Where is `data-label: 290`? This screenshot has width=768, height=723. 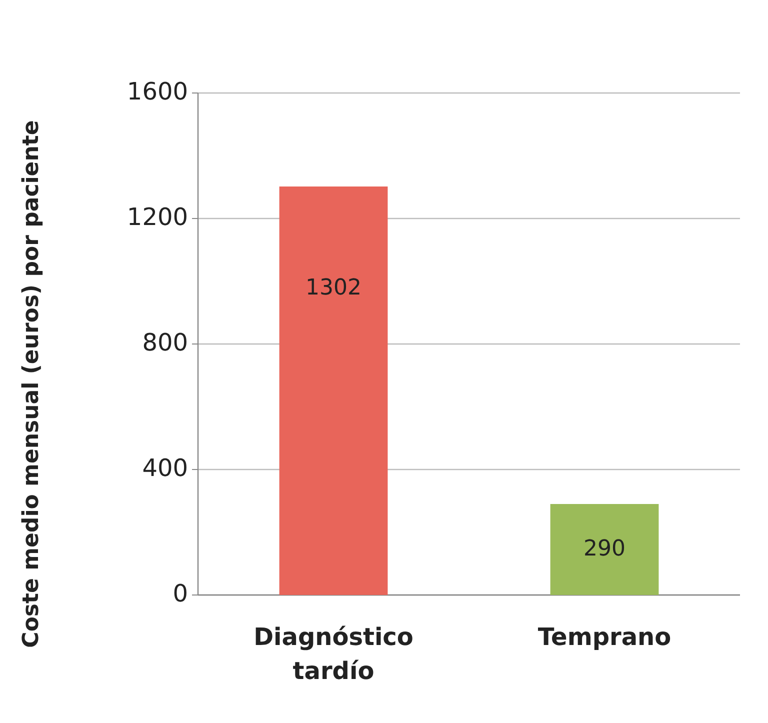
data-label: 290 is located at coordinates (605, 549).